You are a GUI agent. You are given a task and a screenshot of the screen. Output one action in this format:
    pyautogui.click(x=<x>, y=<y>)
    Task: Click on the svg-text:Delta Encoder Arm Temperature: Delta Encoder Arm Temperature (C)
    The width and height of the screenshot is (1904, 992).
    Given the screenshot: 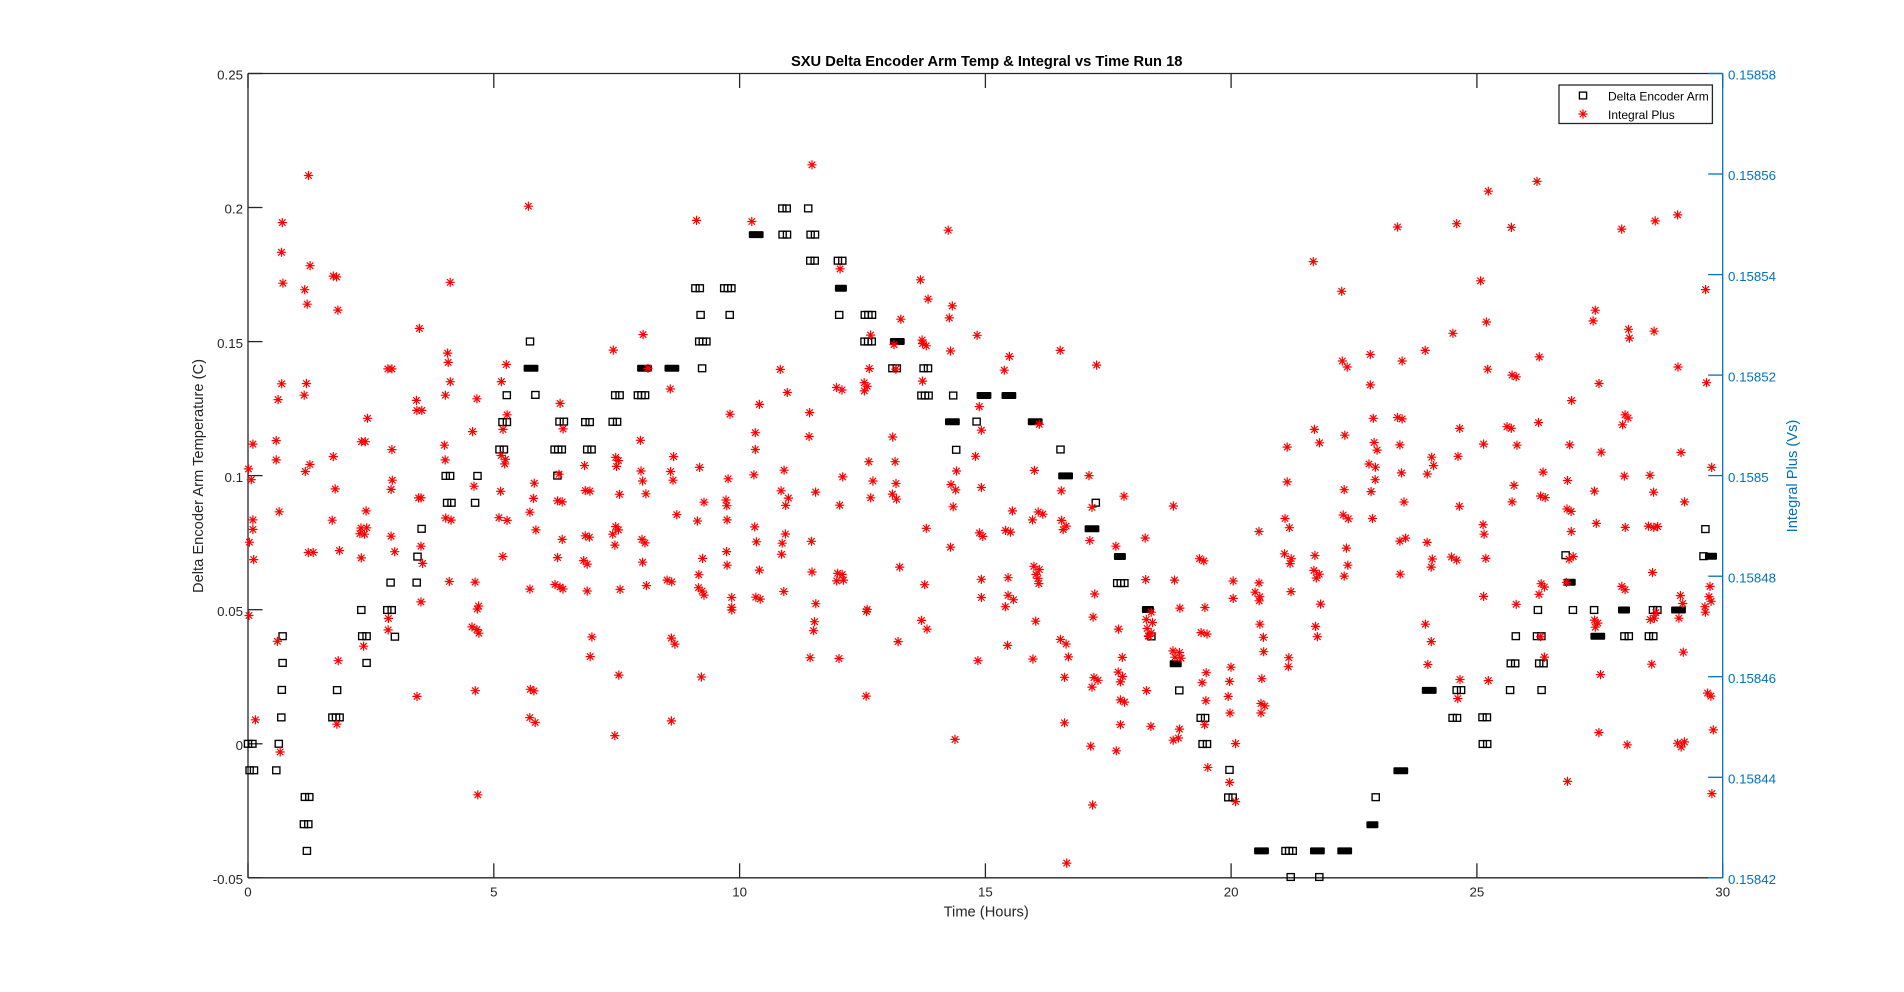 What is the action you would take?
    pyautogui.click(x=199, y=476)
    